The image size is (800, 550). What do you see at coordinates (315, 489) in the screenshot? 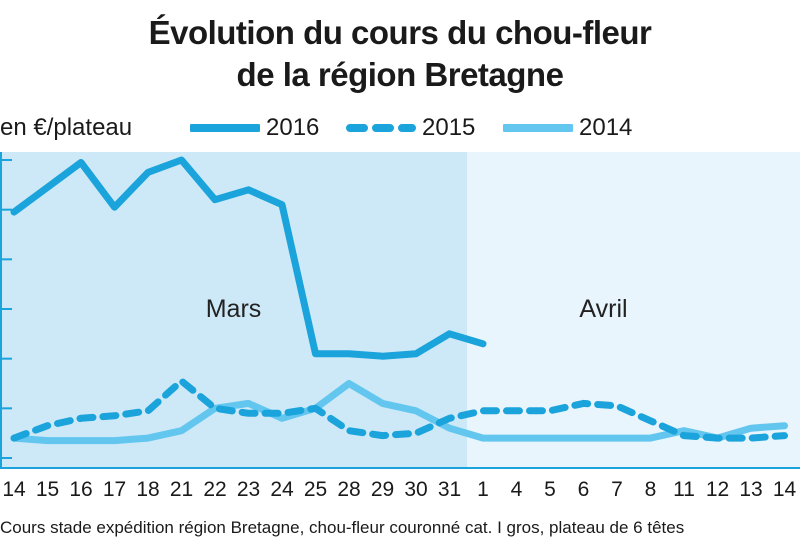
I see `x-tick-label: 25` at bounding box center [315, 489].